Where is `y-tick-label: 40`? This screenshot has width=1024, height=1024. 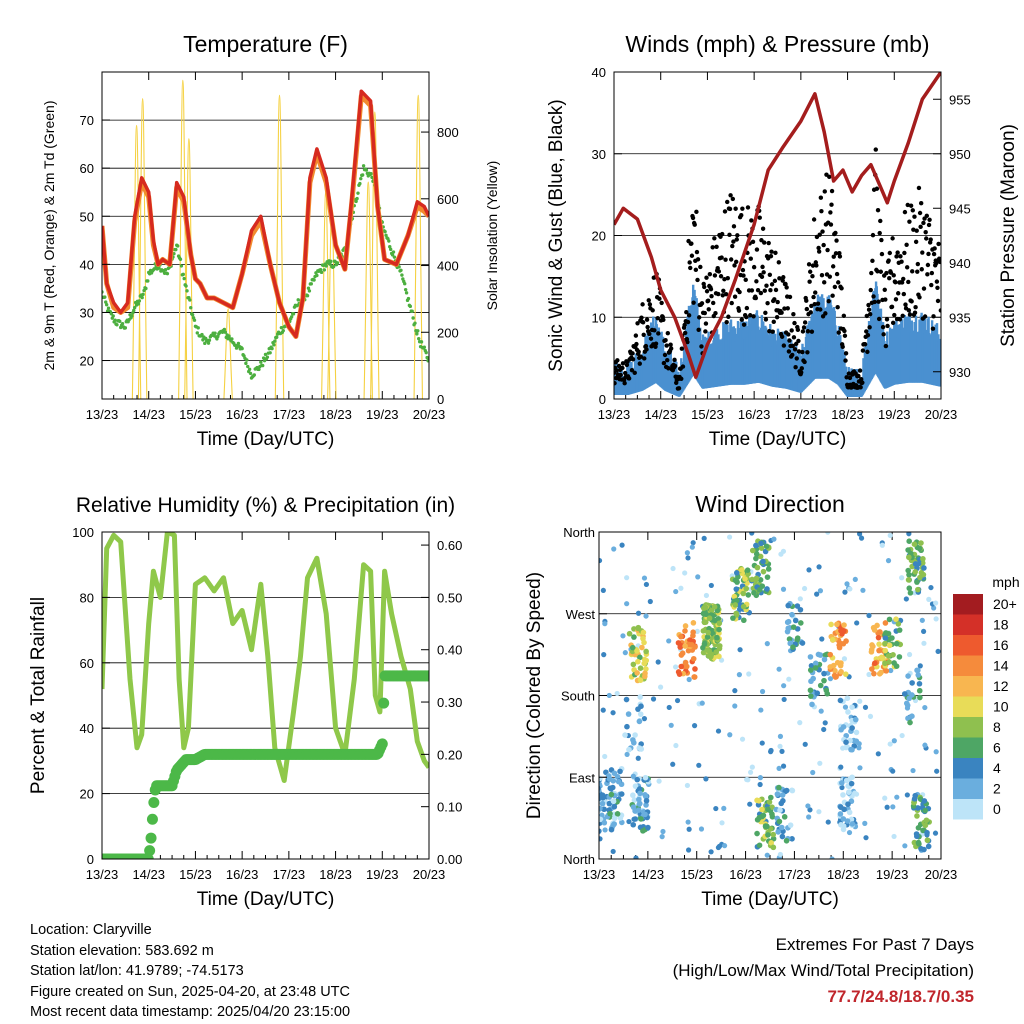 y-tick-label: 40 is located at coordinates (87, 264).